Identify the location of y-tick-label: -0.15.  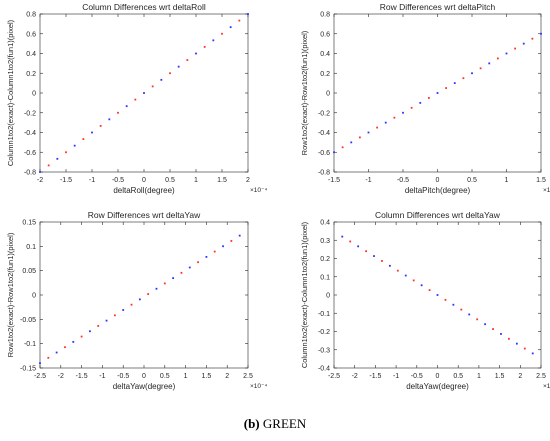
(28, 369).